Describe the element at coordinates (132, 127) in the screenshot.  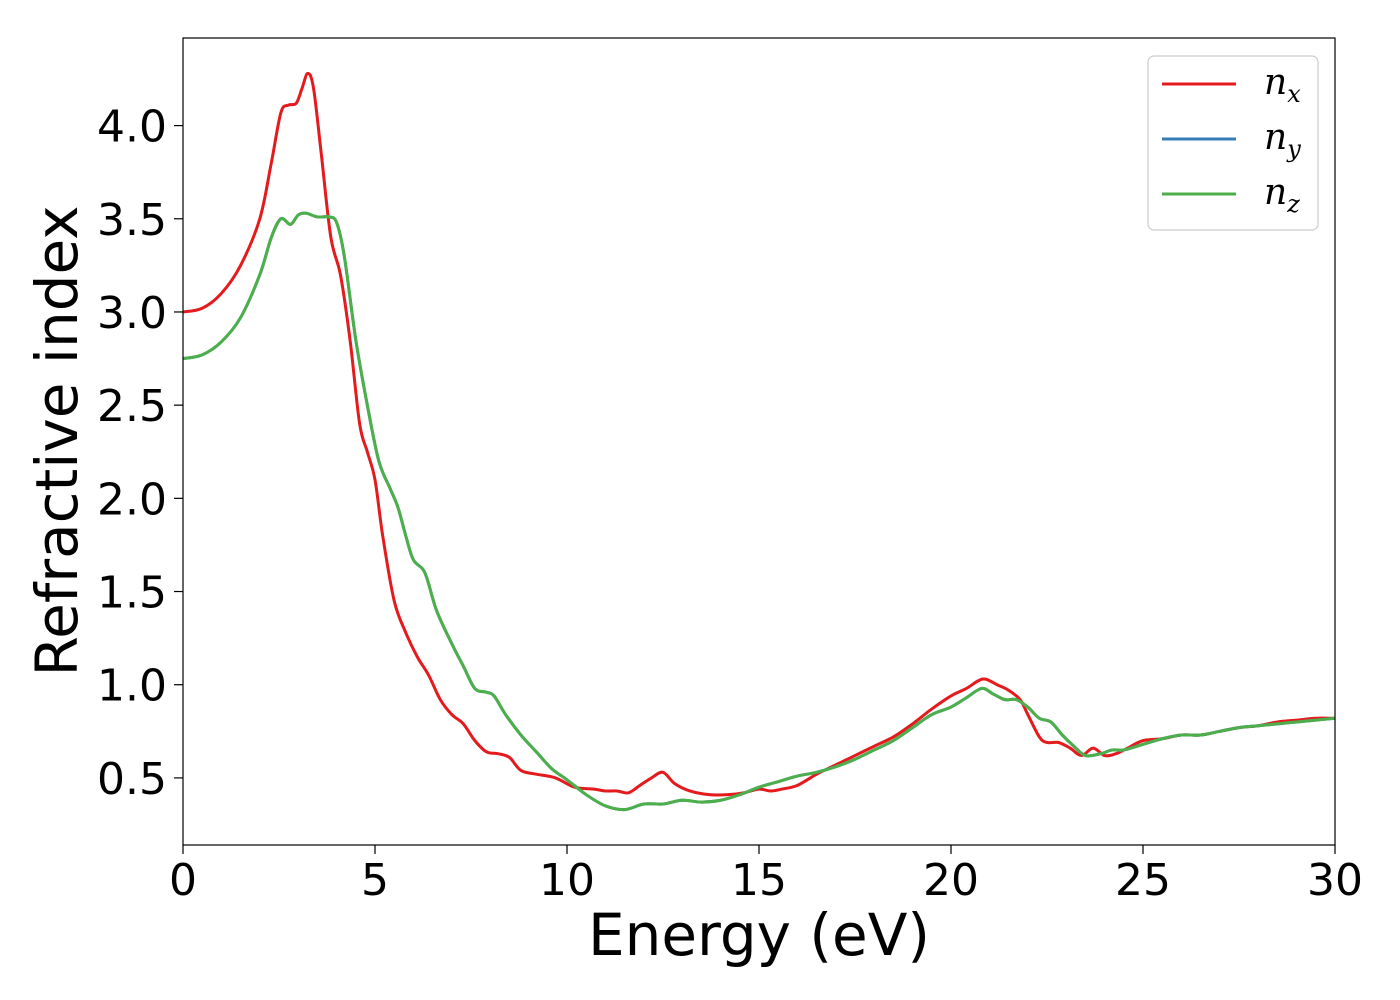
I see `y-tick-label: 4.0` at that location.